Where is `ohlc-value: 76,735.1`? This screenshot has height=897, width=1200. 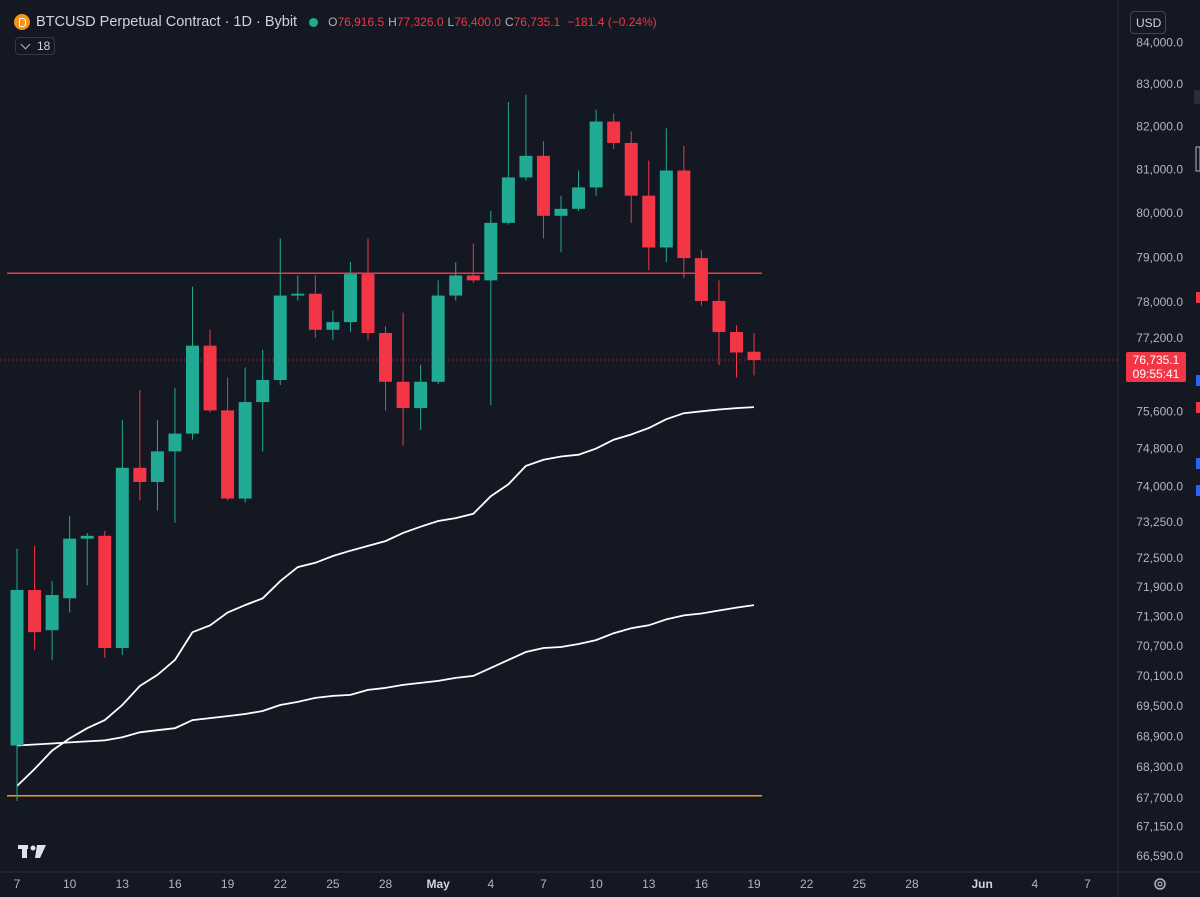
ohlc-value: 76,735.1 is located at coordinates (537, 22).